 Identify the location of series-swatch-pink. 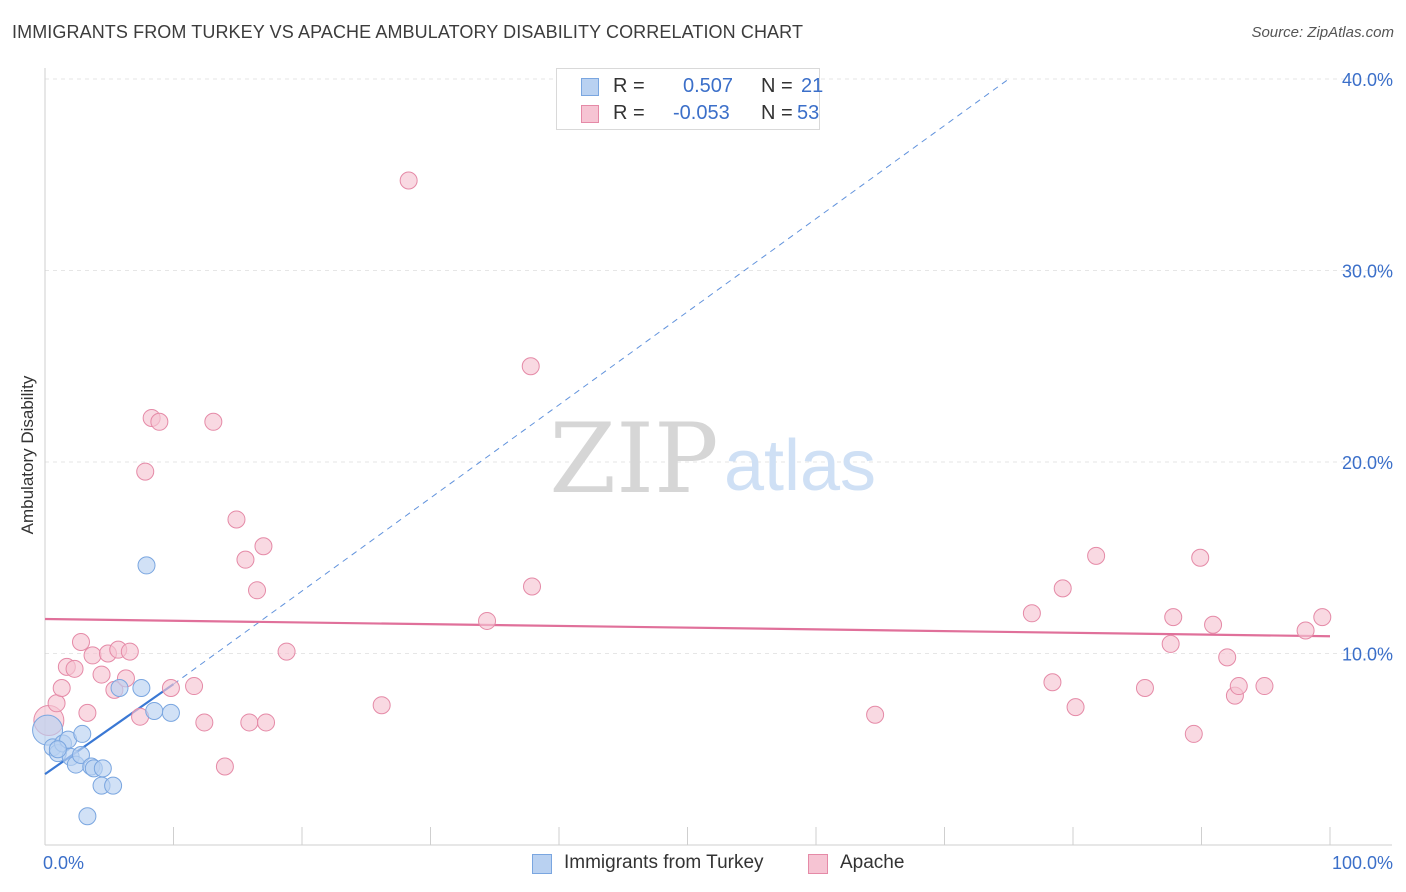
(818, 864).